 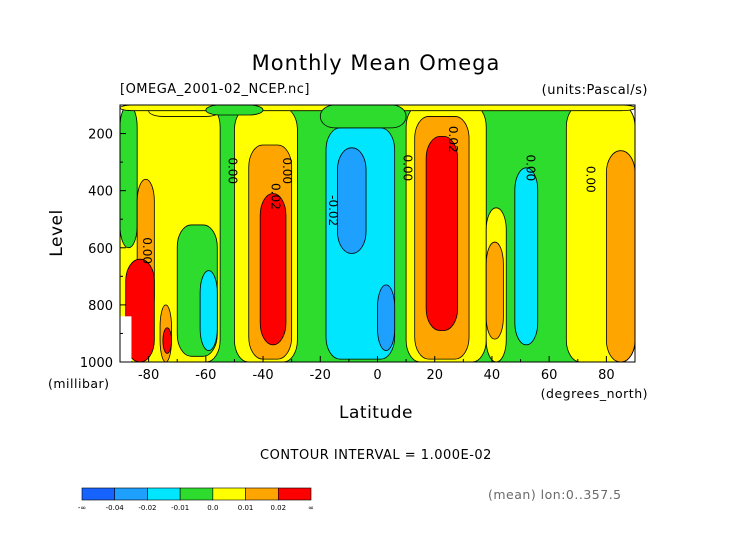 I want to click on x-tick-label: 60, so click(x=549, y=375).